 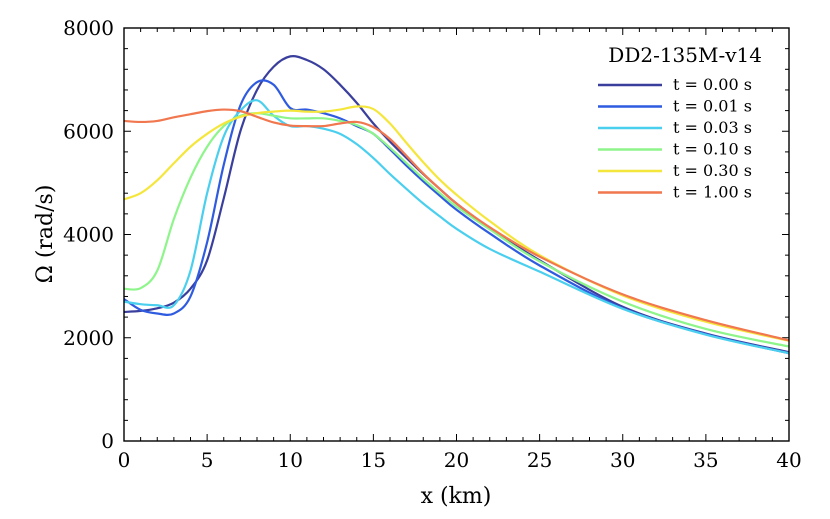 I want to click on x-tick-label: 35, so click(x=705, y=460).